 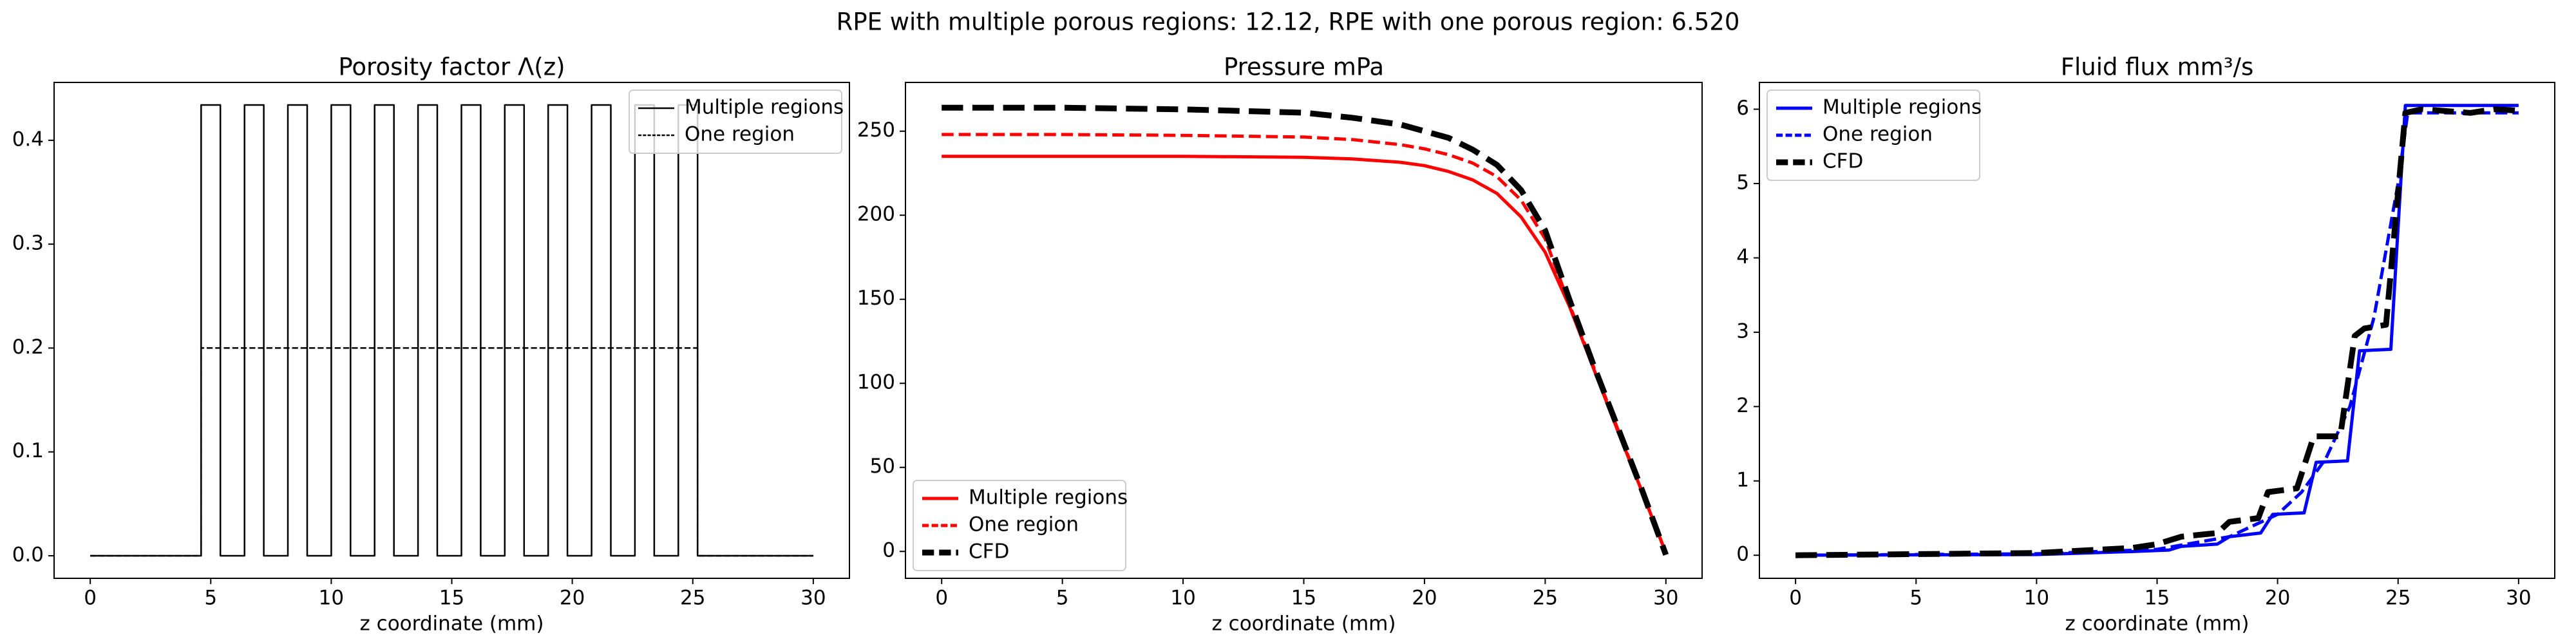 What do you see at coordinates (451, 452) in the screenshot?
I see `series-line` at bounding box center [451, 452].